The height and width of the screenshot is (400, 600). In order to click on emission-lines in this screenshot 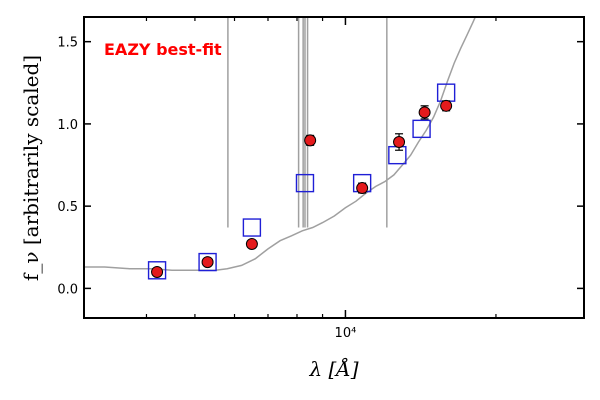, I will do `click(307, 122)`.